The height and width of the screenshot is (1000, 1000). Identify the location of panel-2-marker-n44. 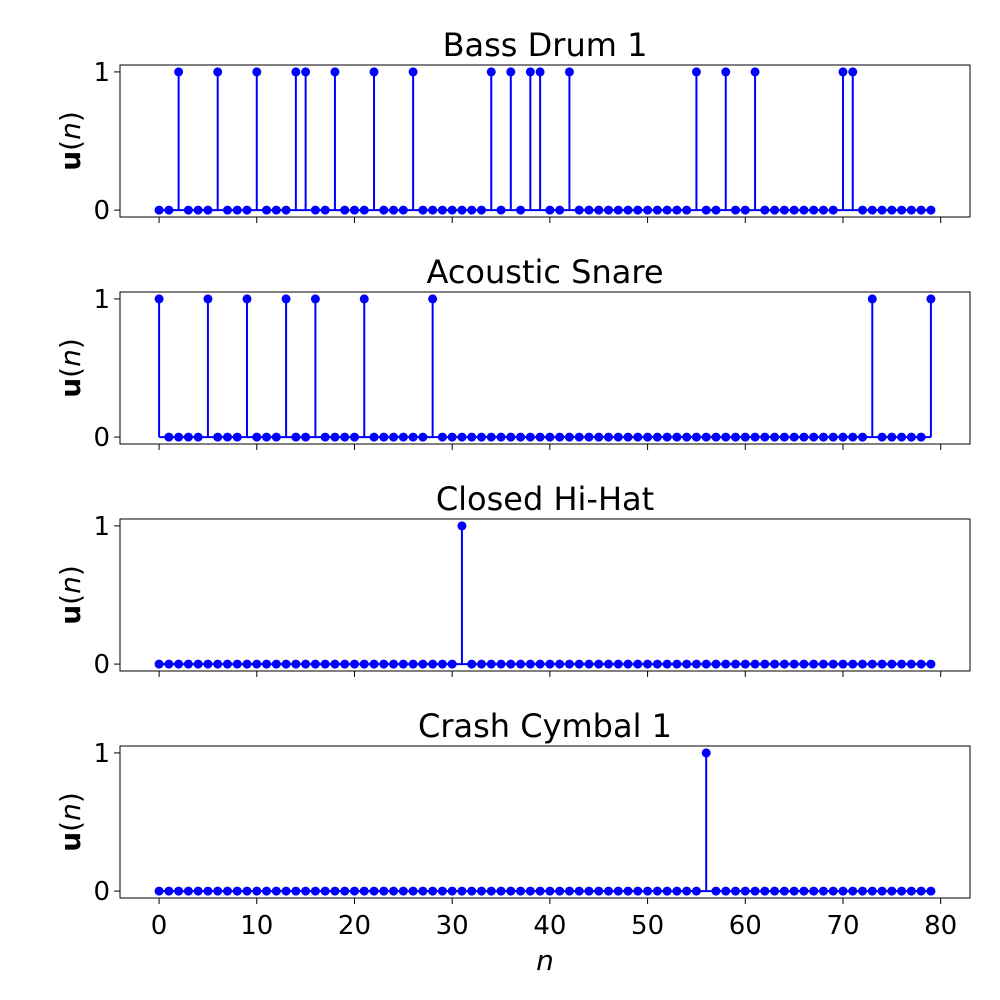
(589, 437).